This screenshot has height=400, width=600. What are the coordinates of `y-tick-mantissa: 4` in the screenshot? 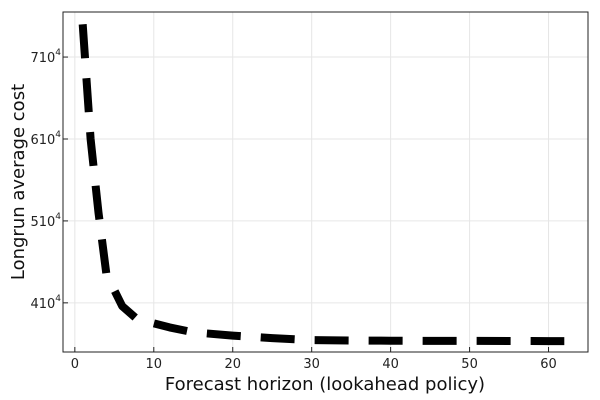 It's located at (34, 304).